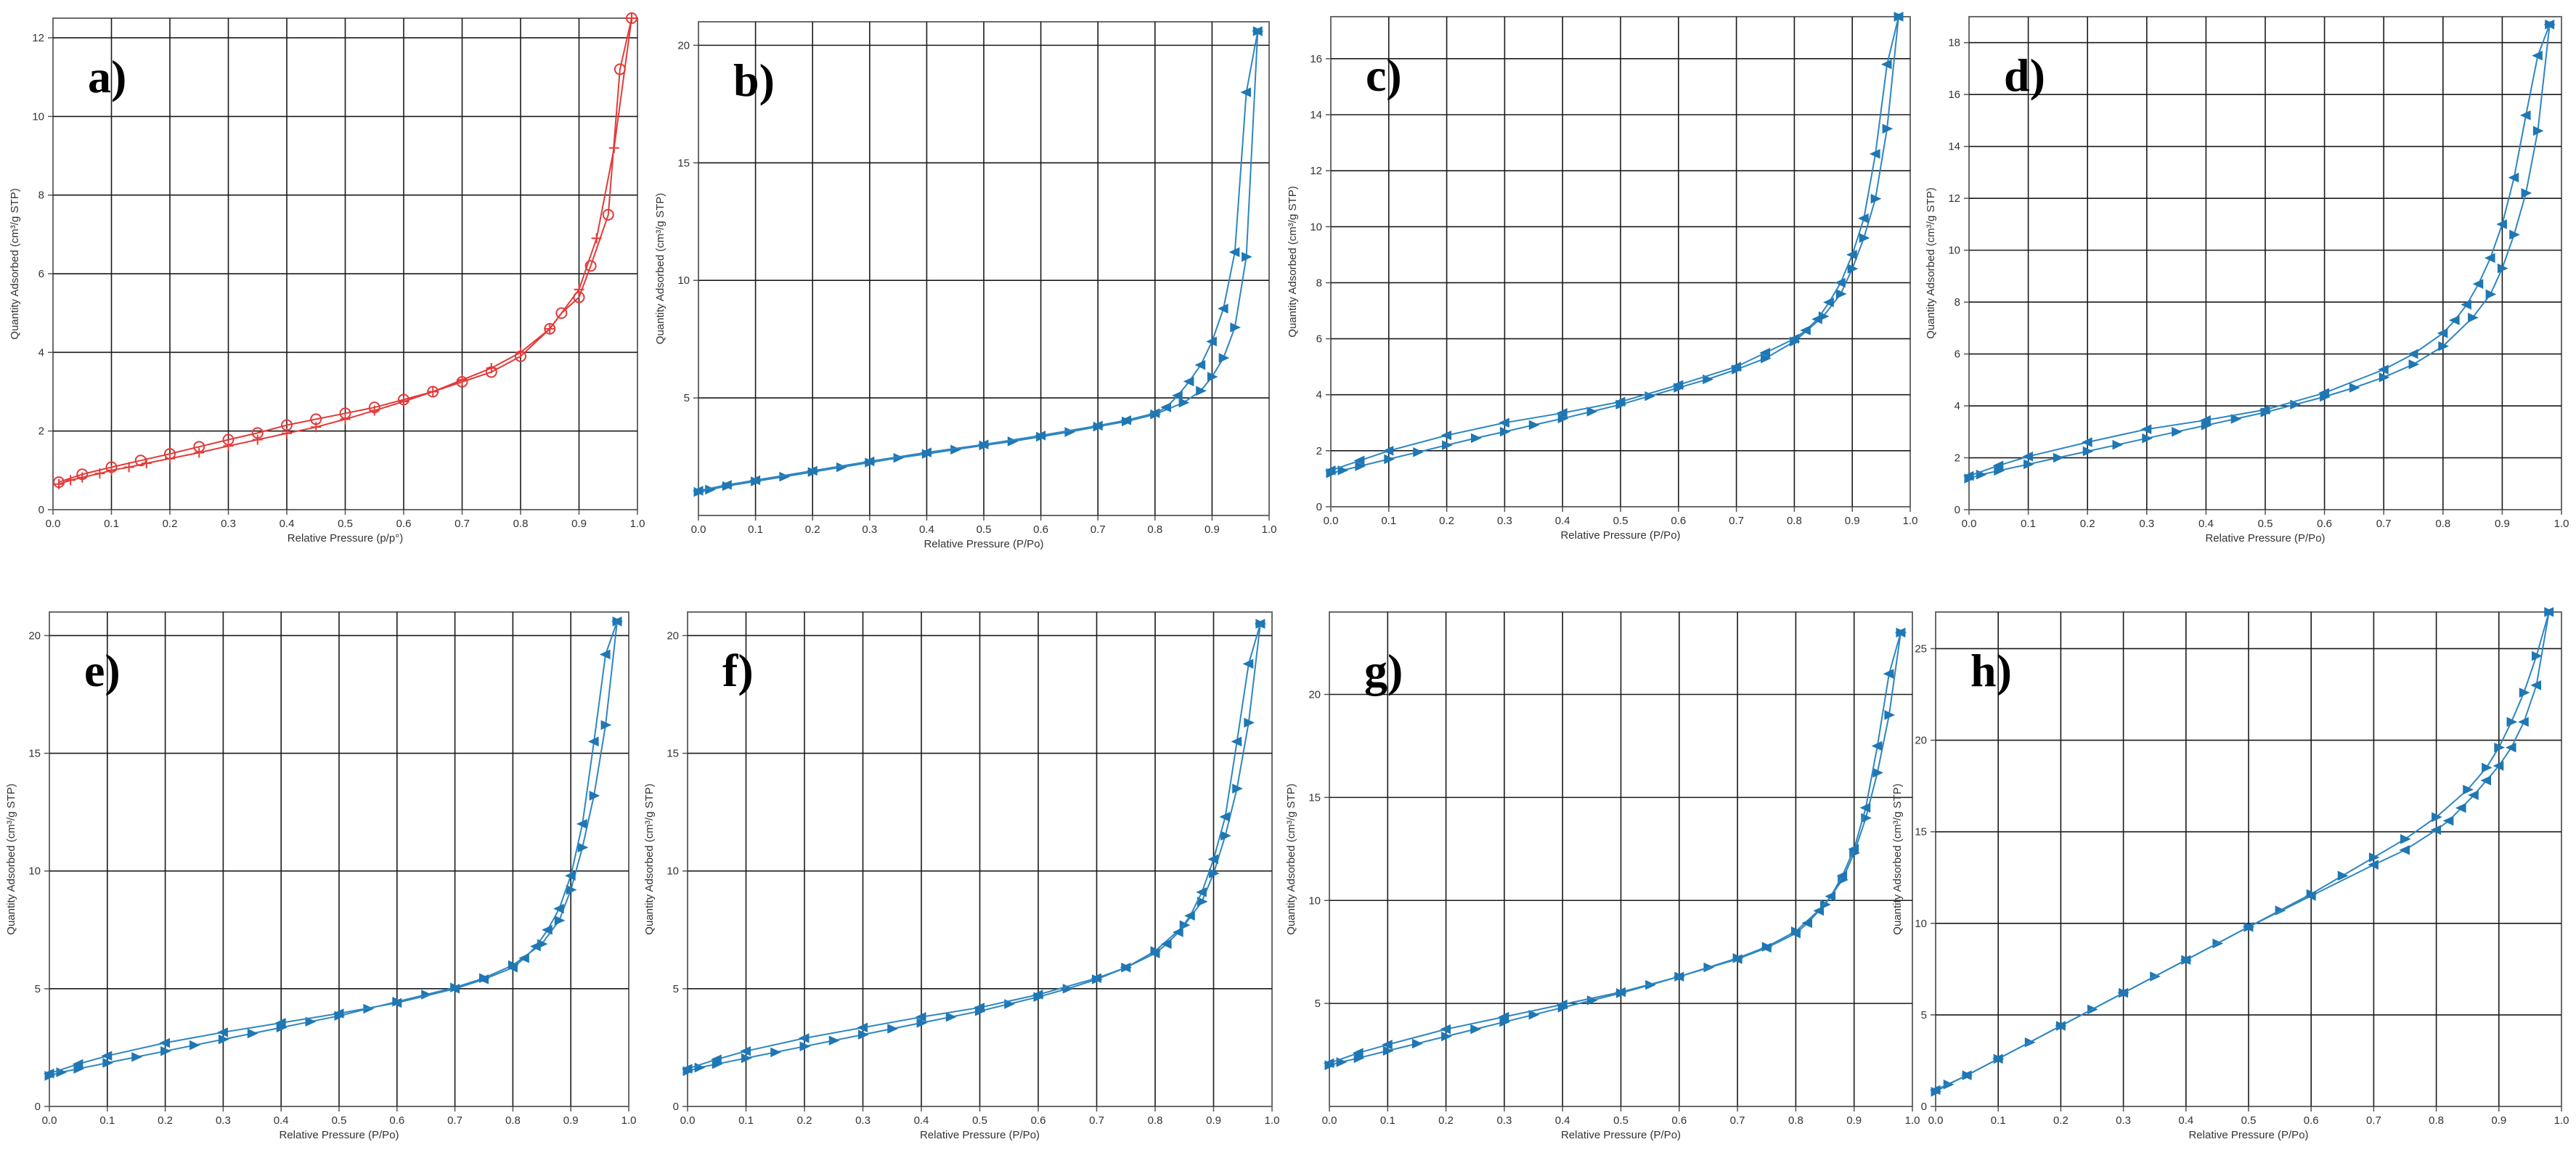 The height and width of the screenshot is (1150, 2576). Describe the element at coordinates (1954, 198) in the screenshot. I see `y-tick-label: 12` at that location.